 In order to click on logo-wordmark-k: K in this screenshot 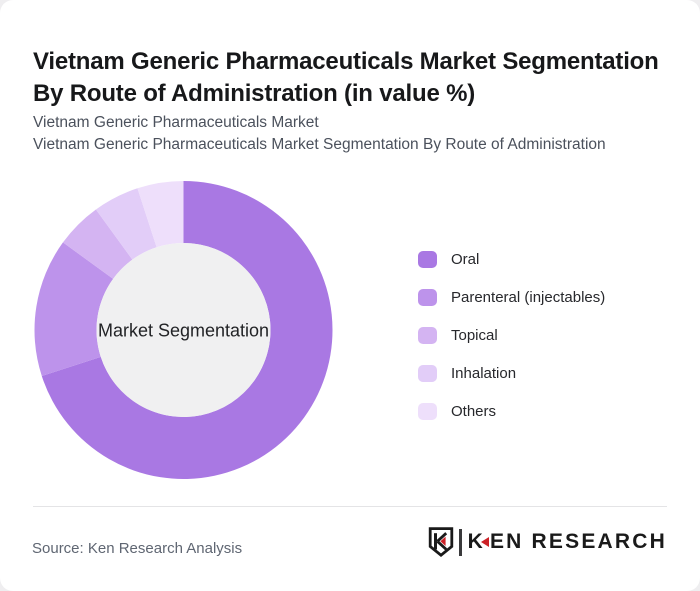, I will do `click(476, 541)`.